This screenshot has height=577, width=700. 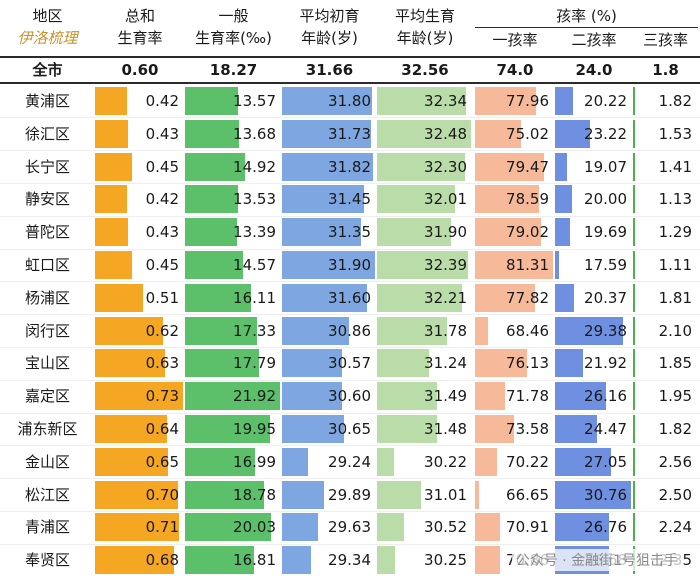 I want to click on cell-value: 0.43, so click(x=162, y=133).